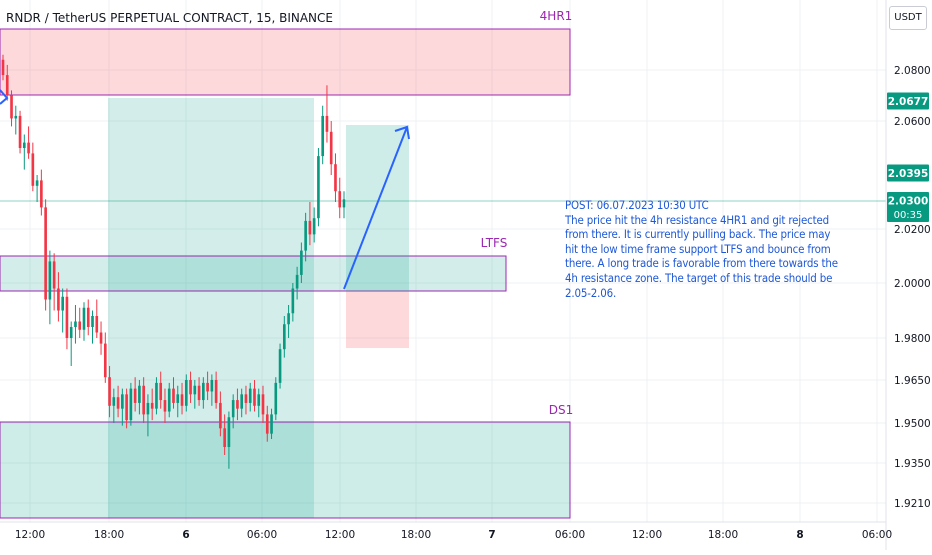 The height and width of the screenshot is (555, 932). What do you see at coordinates (556, 16) in the screenshot?
I see `zone-label-4hr1: 4HR1` at bounding box center [556, 16].